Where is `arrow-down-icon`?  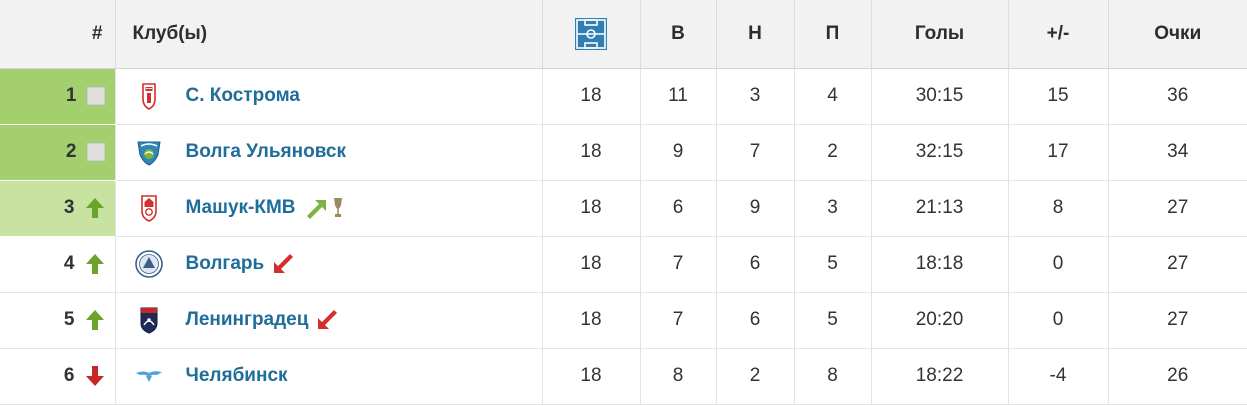
arrow-down-icon is located at coordinates (94, 376).